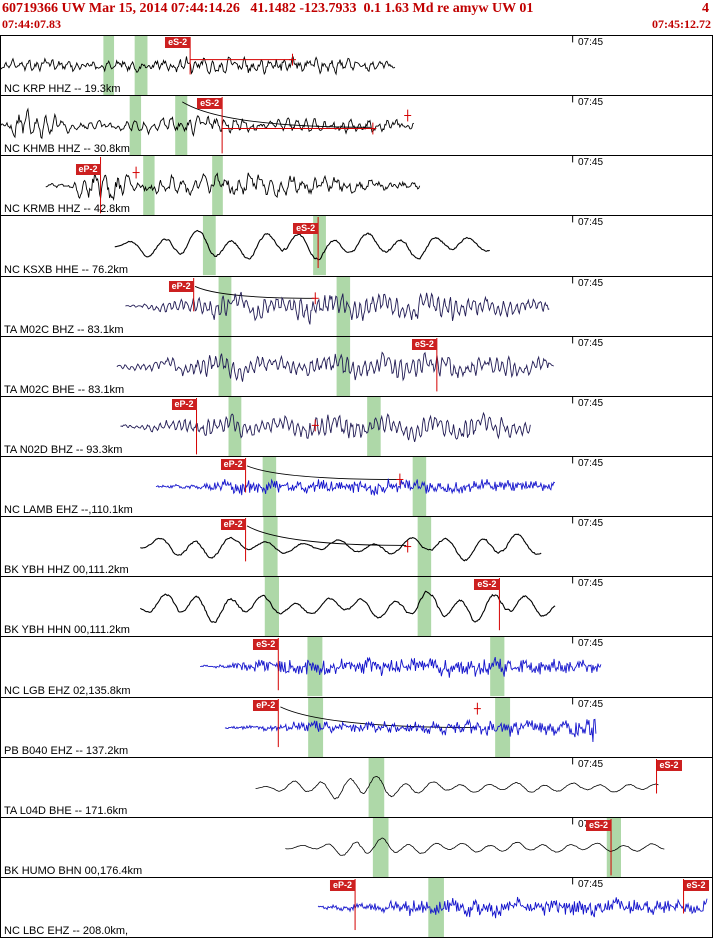  Describe the element at coordinates (356, 246) in the screenshot. I see `waveform-panel: eS-2 07:45 NC KSXB HHE -- 76.2km` at that location.